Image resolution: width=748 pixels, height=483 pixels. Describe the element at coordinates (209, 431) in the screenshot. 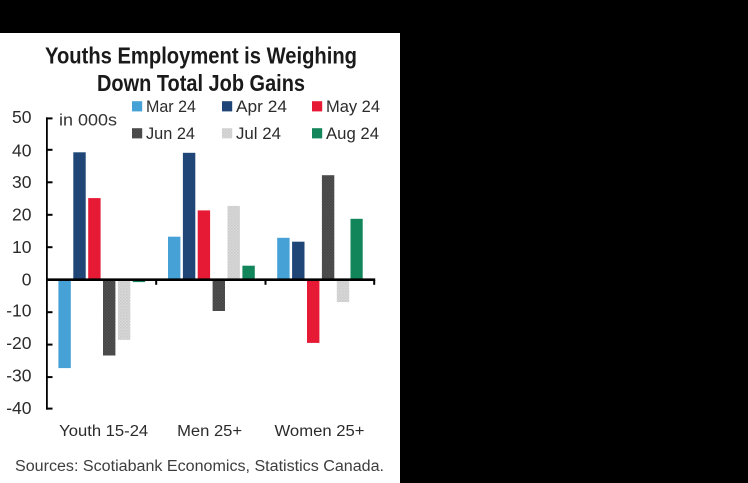

I see `svg-text: Men 25+` at that location.